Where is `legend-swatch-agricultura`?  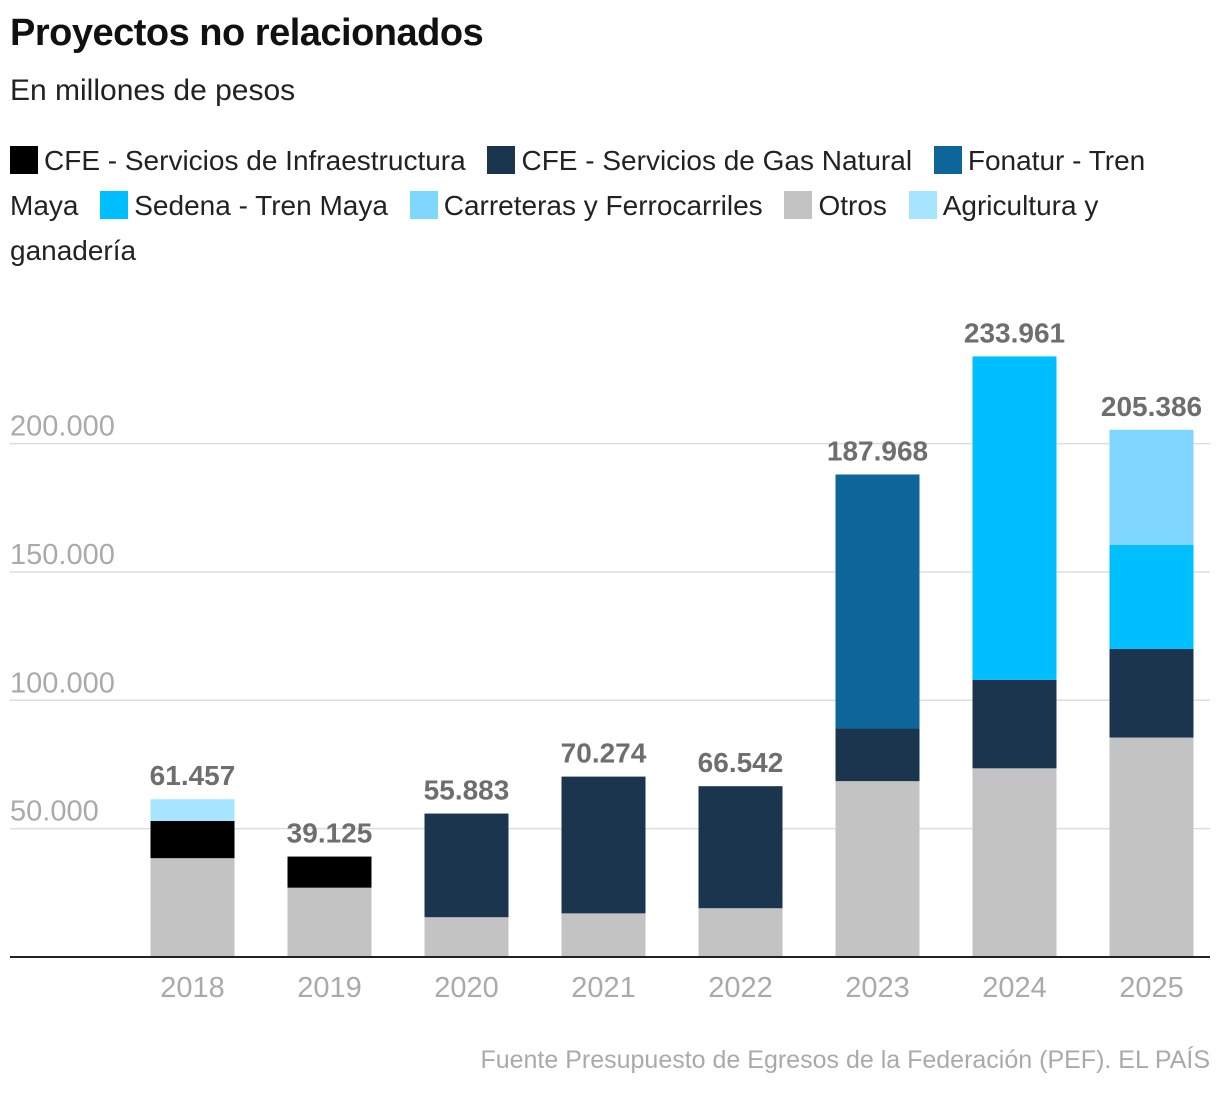
legend-swatch-agricultura is located at coordinates (922, 205).